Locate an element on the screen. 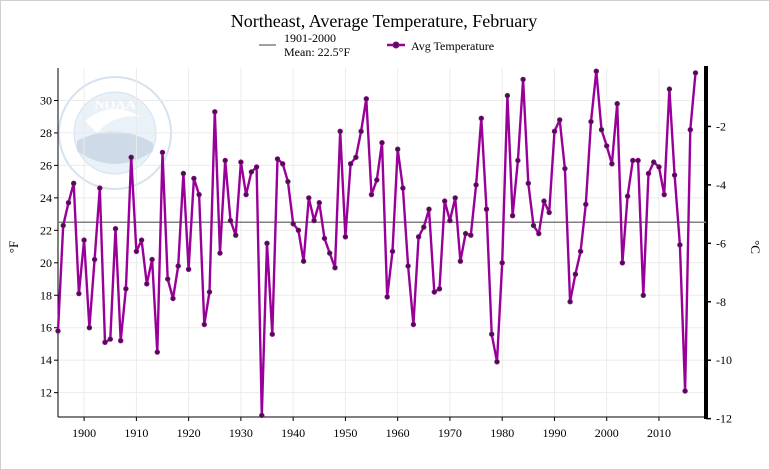  x-tick-label: 1990 is located at coordinates (554, 433).